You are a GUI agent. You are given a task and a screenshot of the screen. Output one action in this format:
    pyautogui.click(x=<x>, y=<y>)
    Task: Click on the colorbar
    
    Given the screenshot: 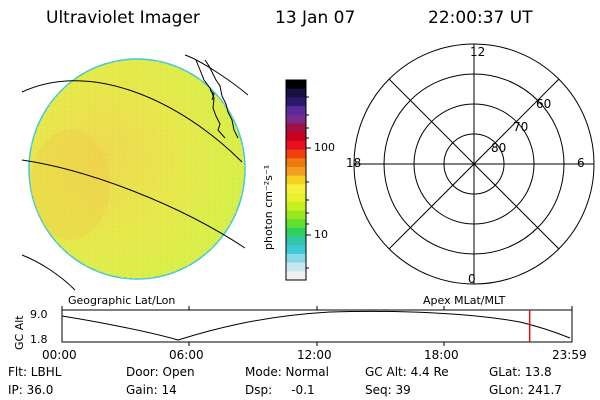 What is the action you would take?
    pyautogui.click(x=296, y=180)
    